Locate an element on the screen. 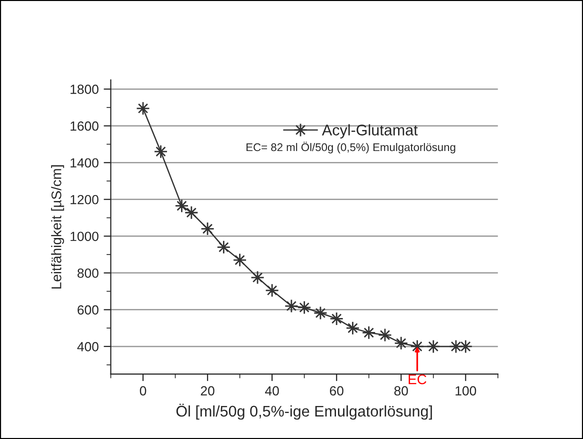 The width and height of the screenshot is (583, 439). y-tick-label: 1200 is located at coordinates (84, 199).